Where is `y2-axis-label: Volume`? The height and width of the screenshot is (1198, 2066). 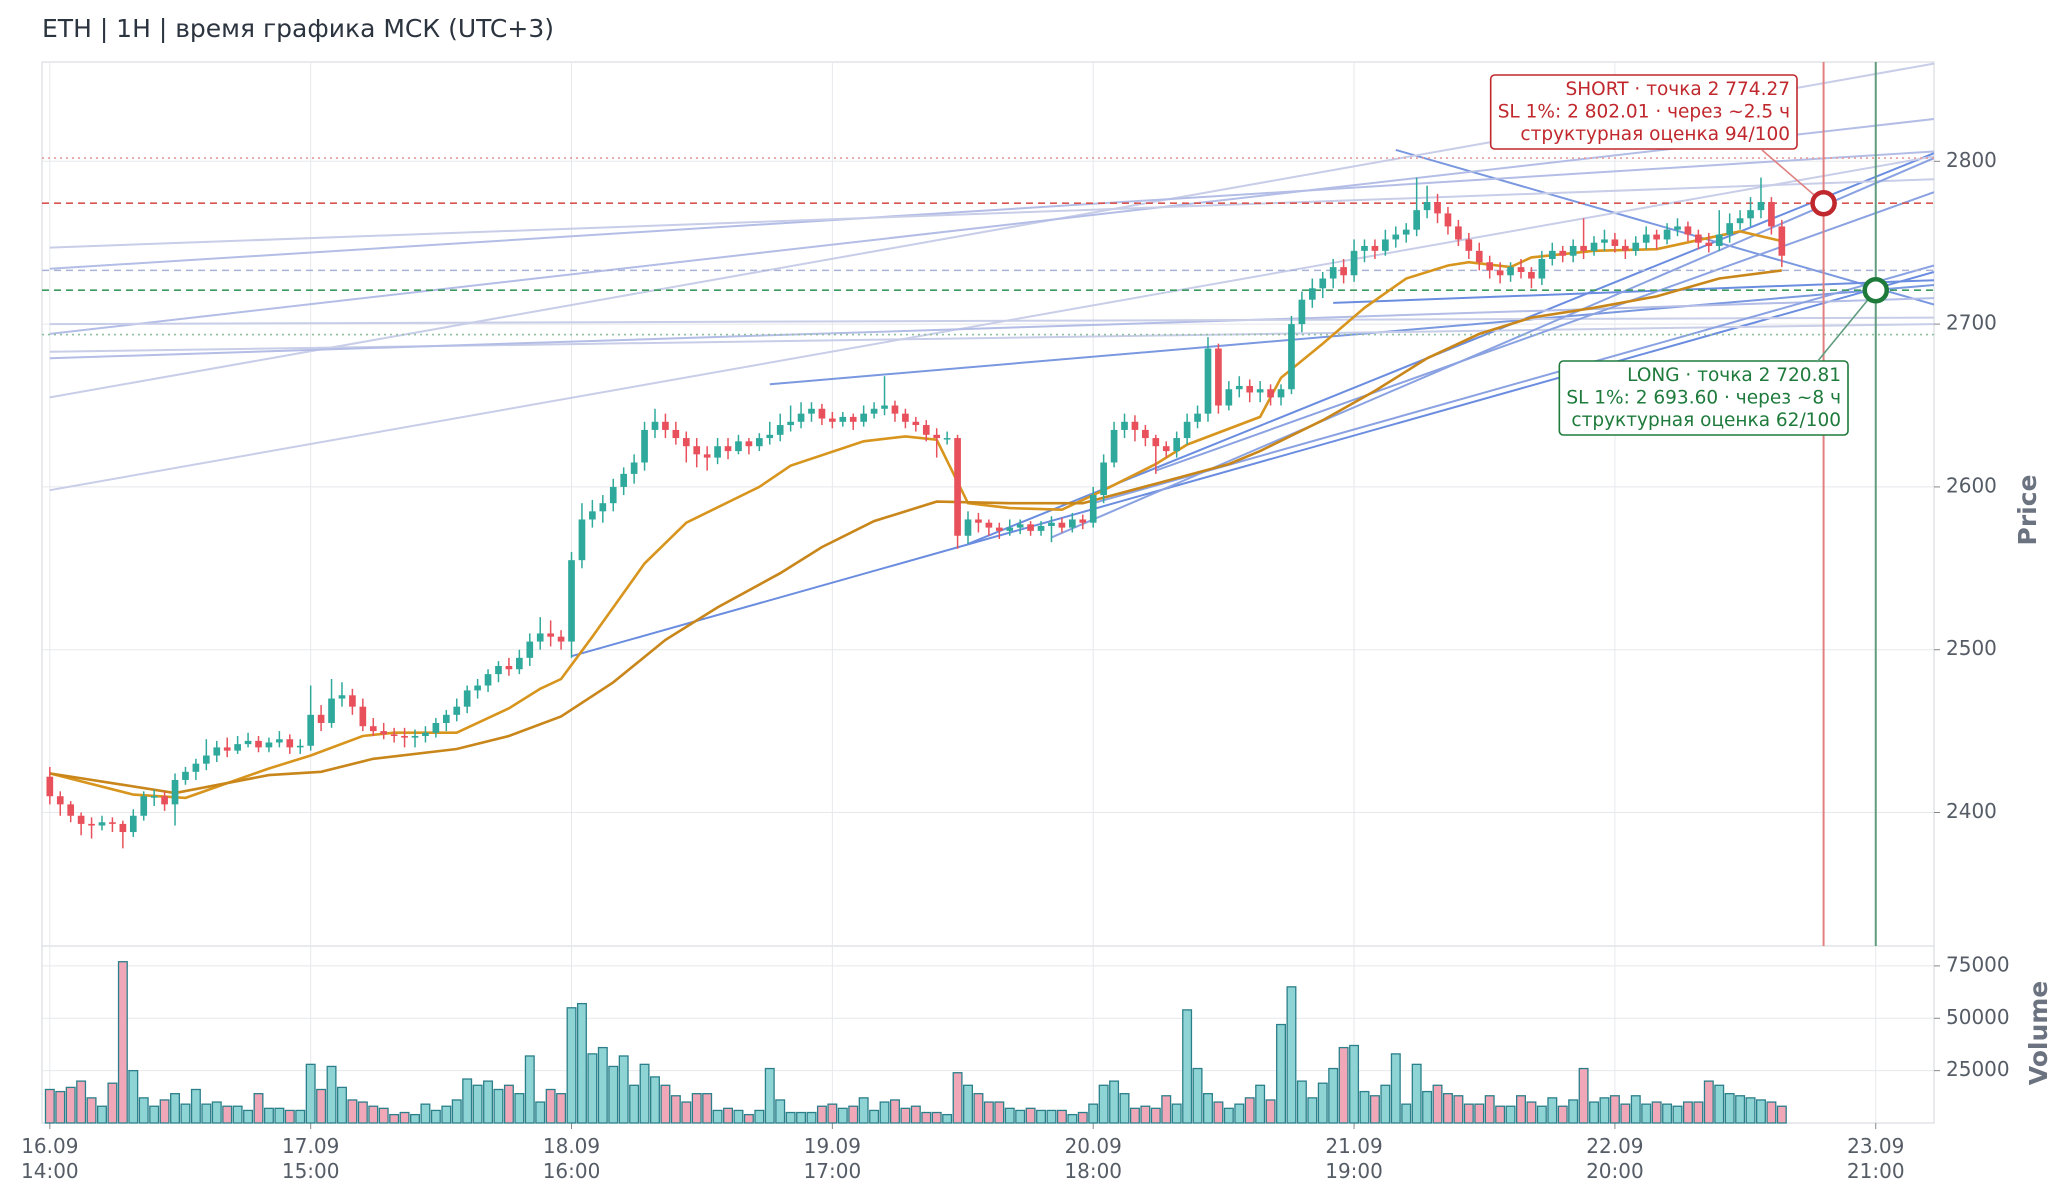 y2-axis-label: Volume is located at coordinates (2038, 1033).